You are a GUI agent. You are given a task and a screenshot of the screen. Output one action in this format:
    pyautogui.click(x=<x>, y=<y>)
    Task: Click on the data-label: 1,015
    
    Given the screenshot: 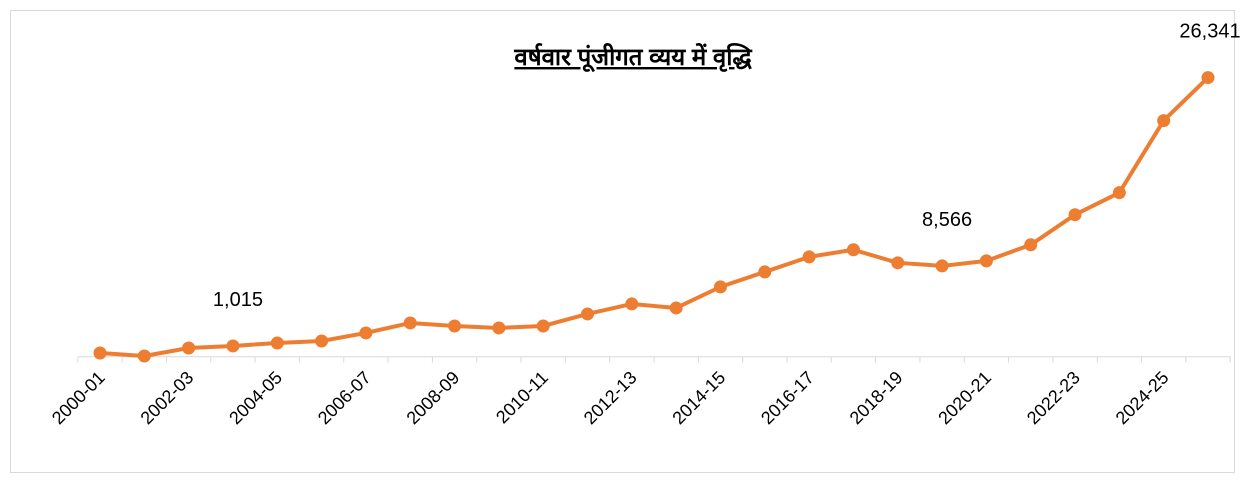 What is the action you would take?
    pyautogui.click(x=238, y=300)
    